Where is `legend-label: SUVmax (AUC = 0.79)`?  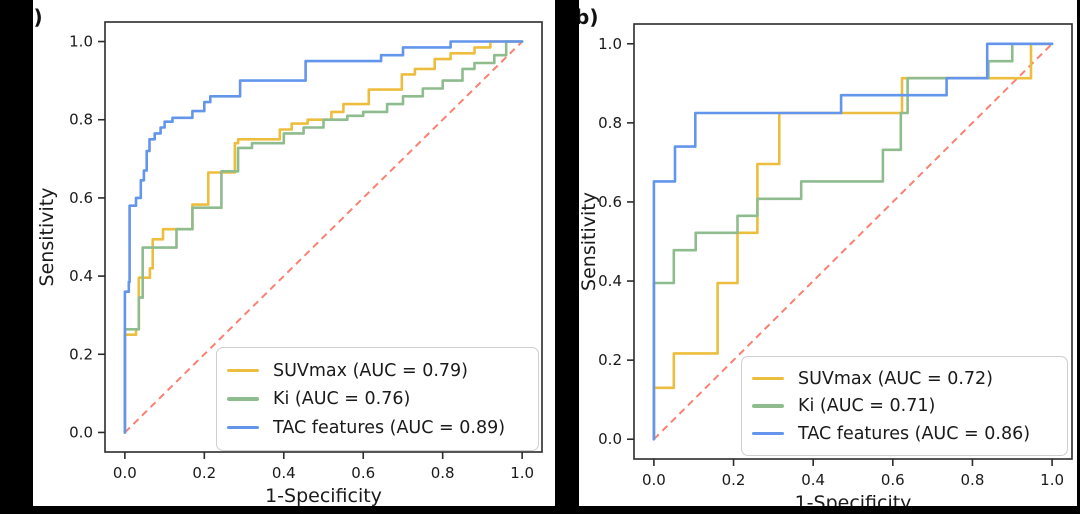
legend-label: SUVmax (AUC = 0.79) is located at coordinates (370, 370).